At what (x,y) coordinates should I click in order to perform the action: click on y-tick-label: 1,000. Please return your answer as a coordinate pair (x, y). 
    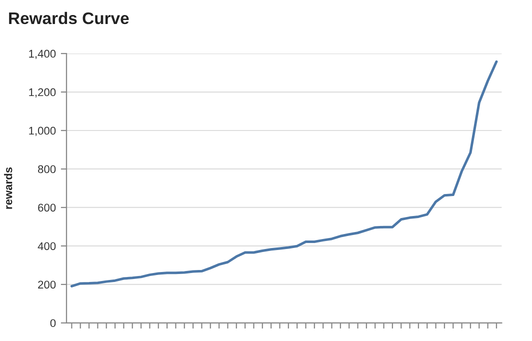
    Looking at the image, I should click on (42, 131).